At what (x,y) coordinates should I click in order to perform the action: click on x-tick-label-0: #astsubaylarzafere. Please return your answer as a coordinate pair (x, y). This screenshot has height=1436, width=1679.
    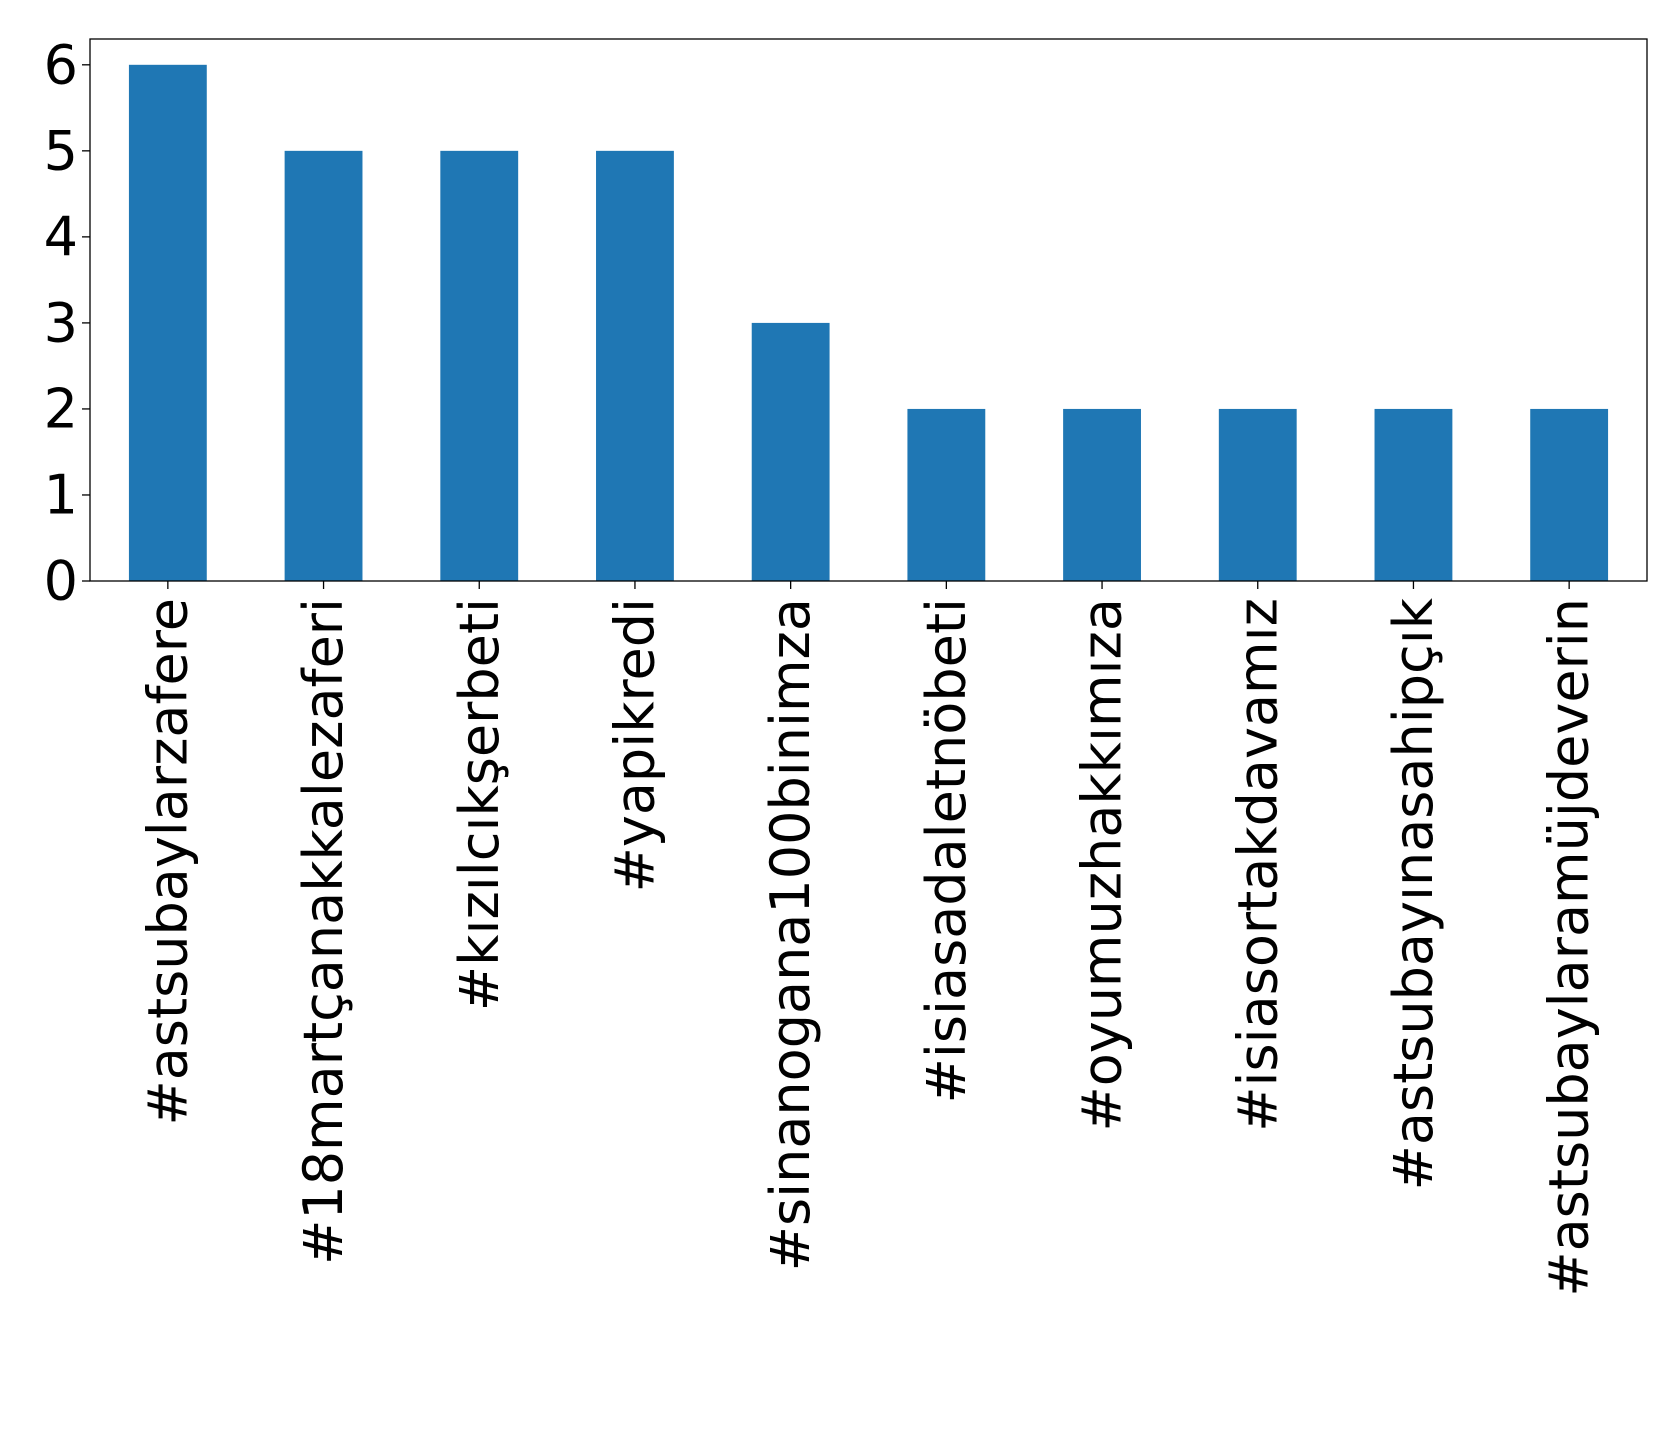
    Looking at the image, I should click on (167, 862).